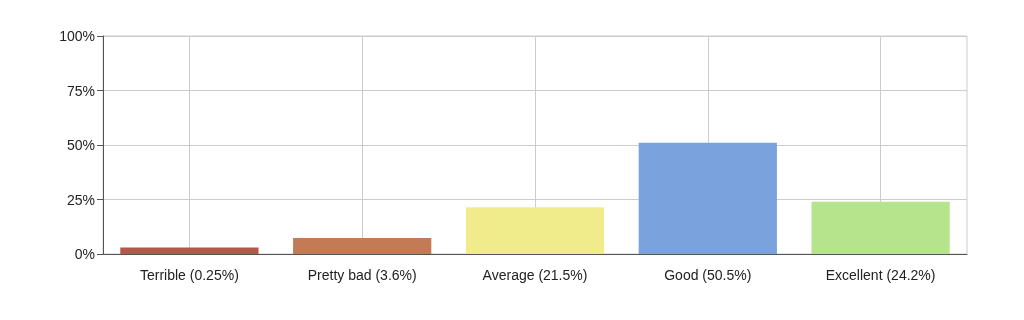 Image resolution: width=1024 pixels, height=320 pixels. Describe the element at coordinates (84, 254) in the screenshot. I see `y-tick-label: 0%` at that location.